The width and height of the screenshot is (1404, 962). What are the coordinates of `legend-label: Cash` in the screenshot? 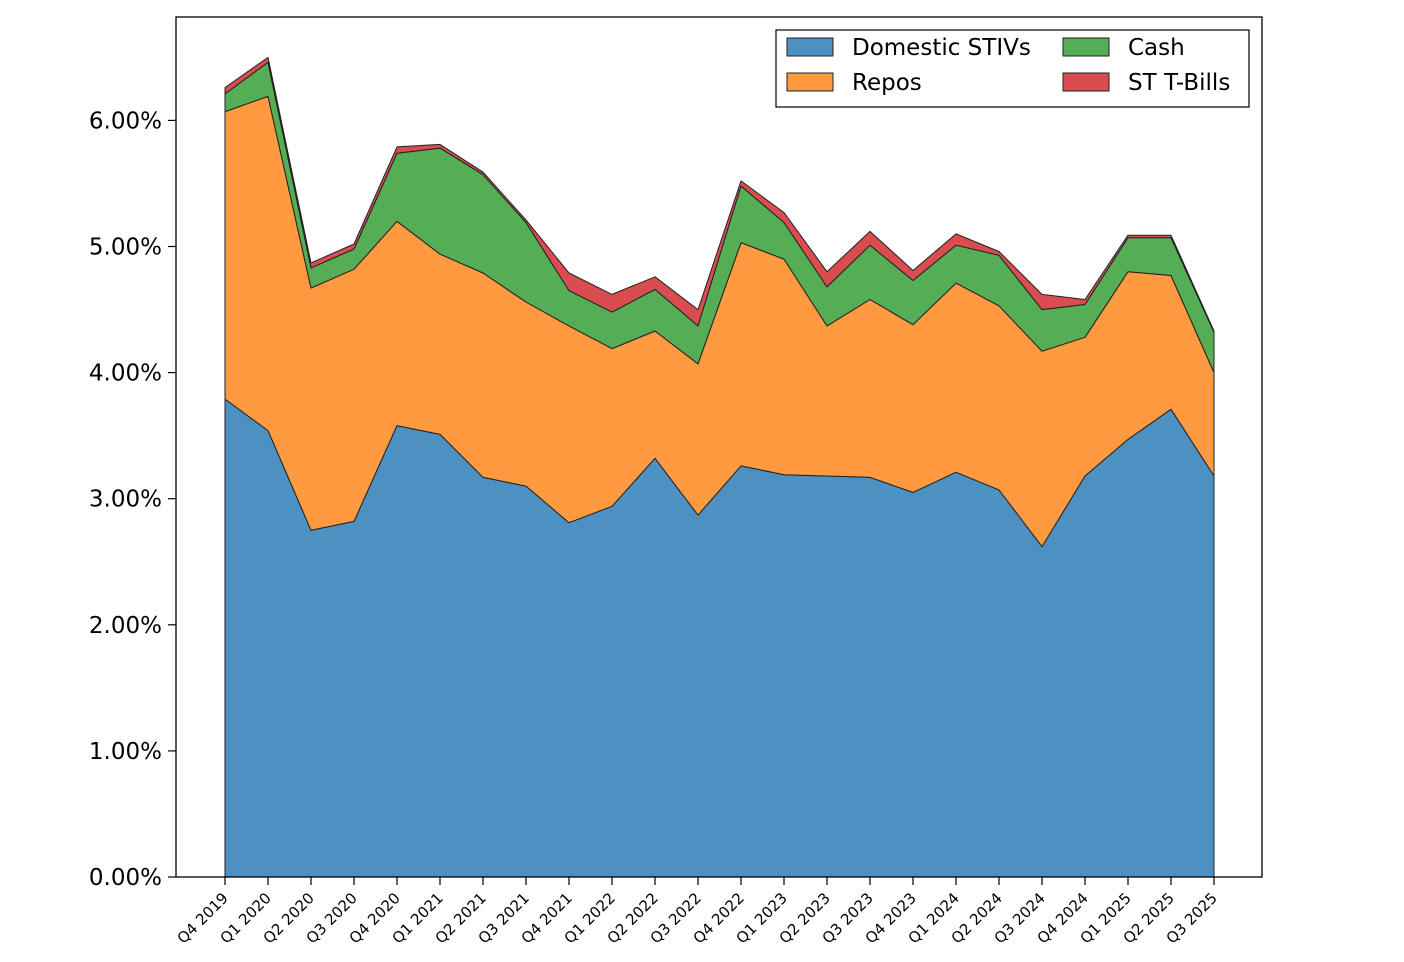 It's located at (1156, 48).